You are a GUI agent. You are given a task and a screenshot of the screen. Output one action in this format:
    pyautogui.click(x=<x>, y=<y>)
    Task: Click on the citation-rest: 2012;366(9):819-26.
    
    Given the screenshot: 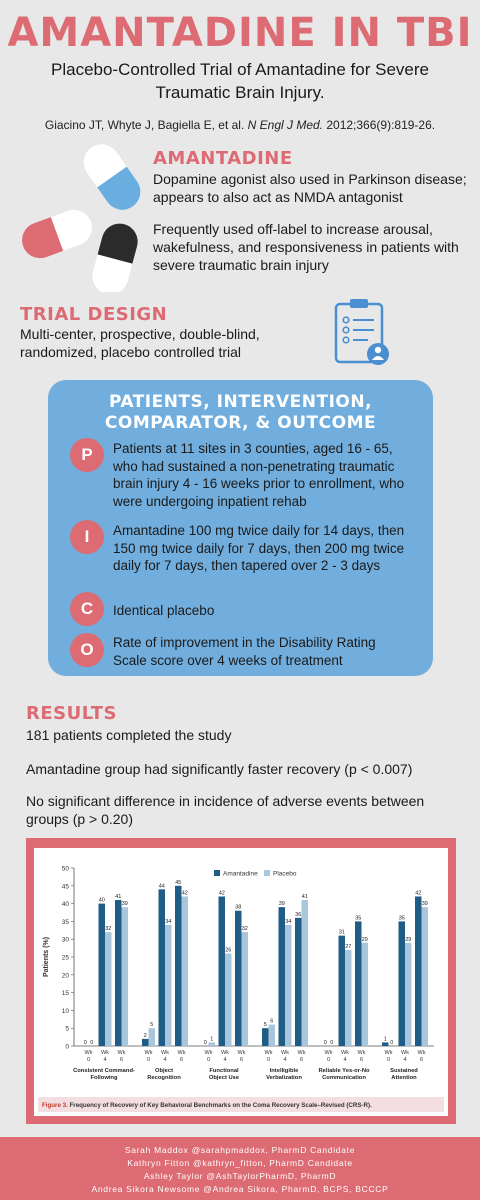 What is the action you would take?
    pyautogui.click(x=379, y=125)
    